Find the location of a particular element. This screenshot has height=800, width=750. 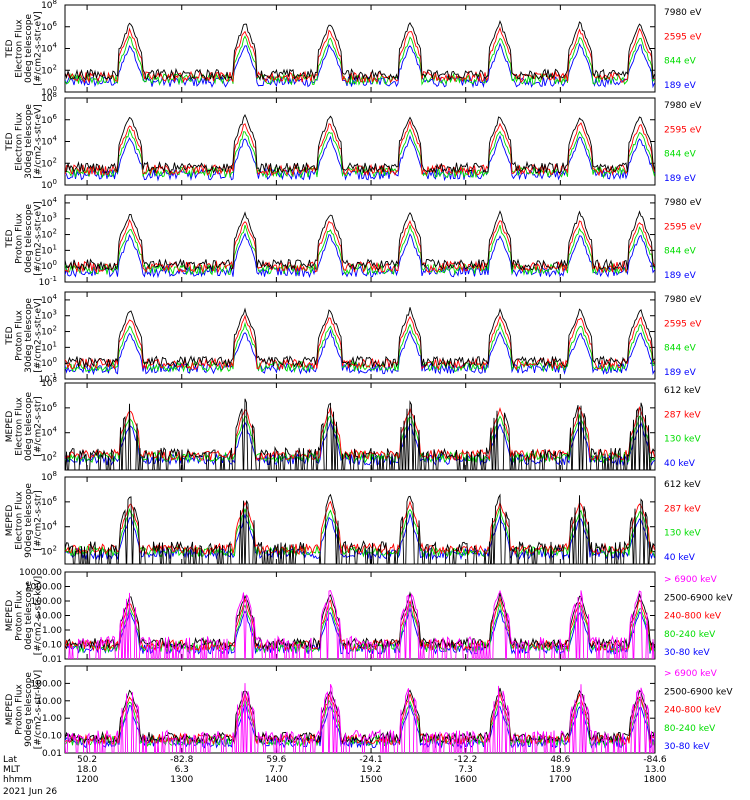

lat-tick-label: -84.6 is located at coordinates (655, 760).